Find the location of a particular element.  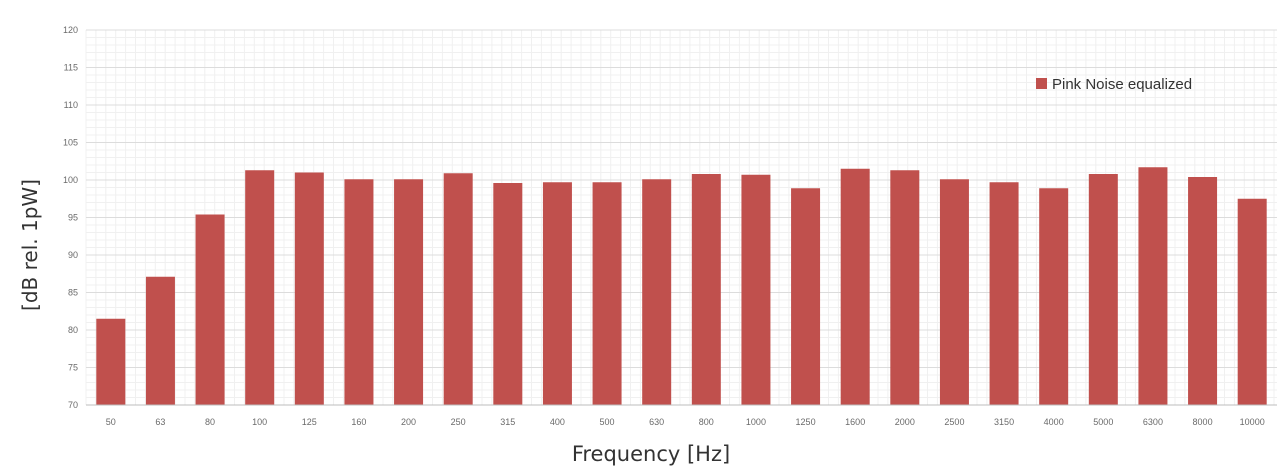

y-axis-ticks: 70 75 80 85 90 95 100 105 110 115 120 is located at coordinates (70, 217).